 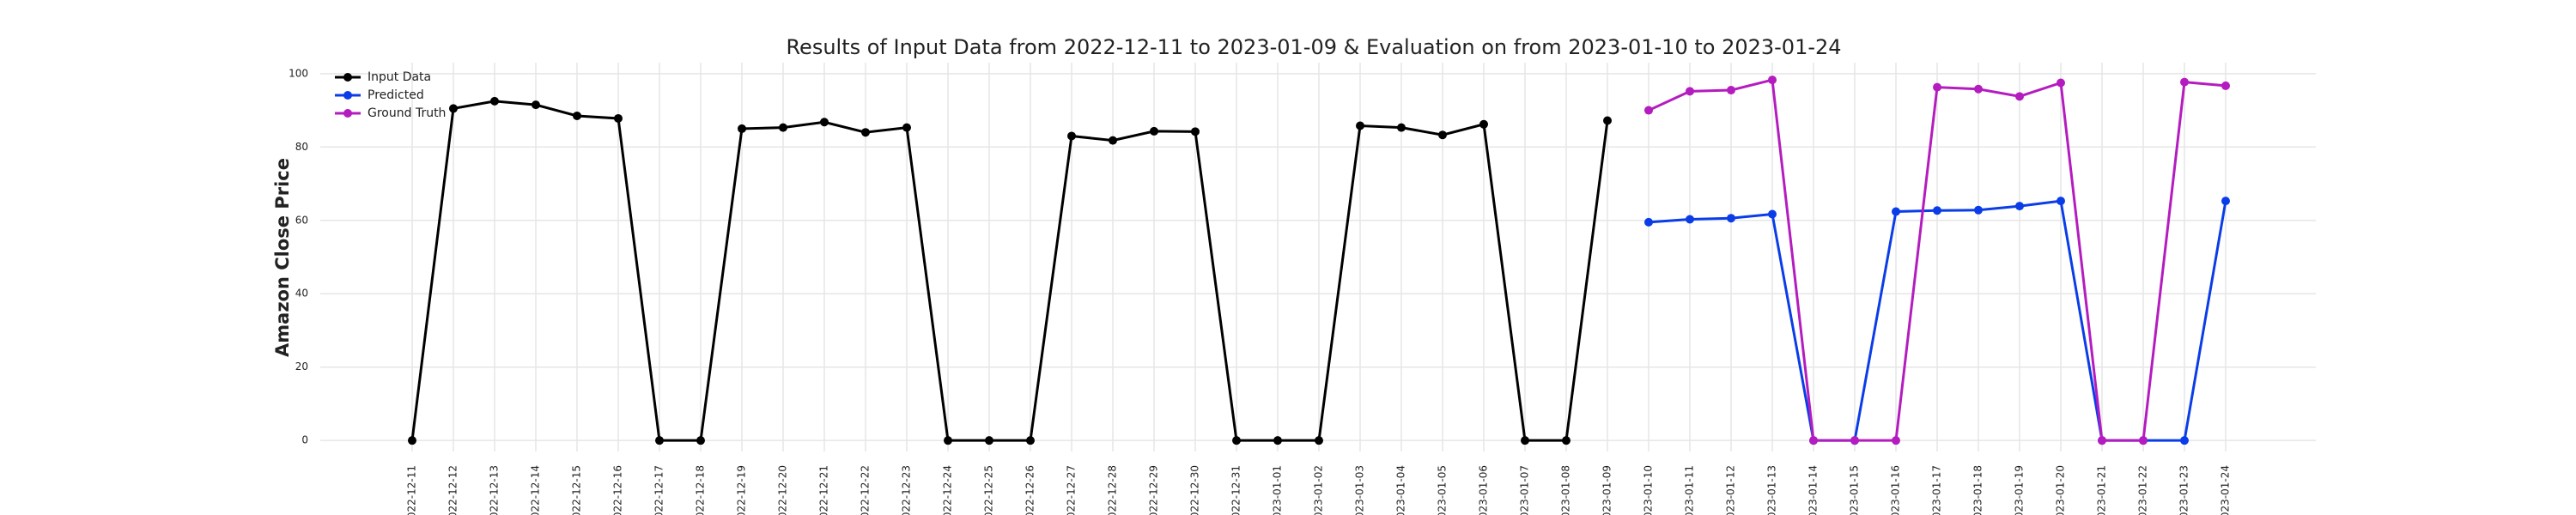 What do you see at coordinates (2226, 490) in the screenshot?
I see `x-tick-label: 2023-01-24` at bounding box center [2226, 490].